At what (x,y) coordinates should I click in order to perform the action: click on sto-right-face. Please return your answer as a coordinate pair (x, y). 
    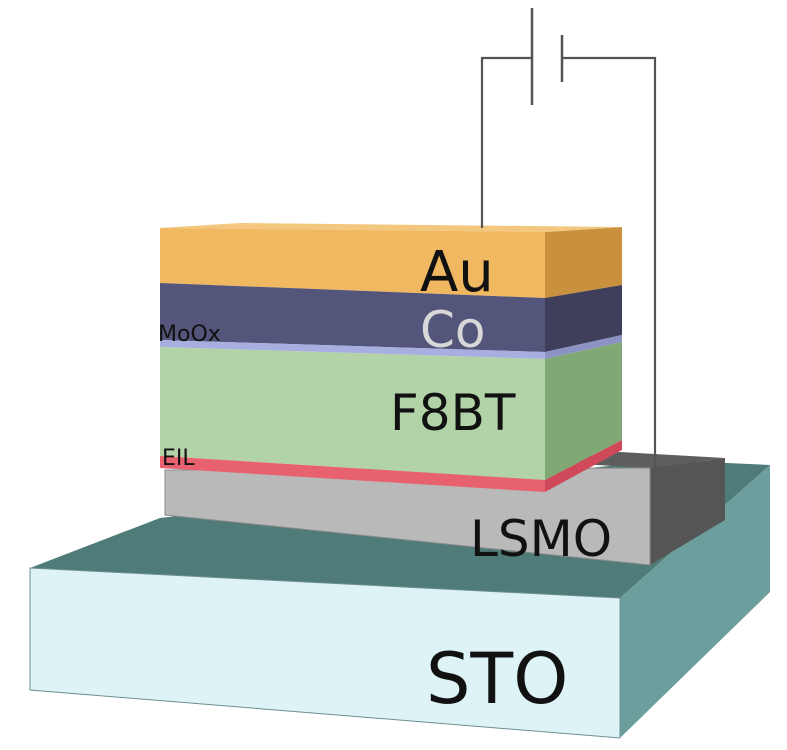
    Looking at the image, I should click on (695, 601).